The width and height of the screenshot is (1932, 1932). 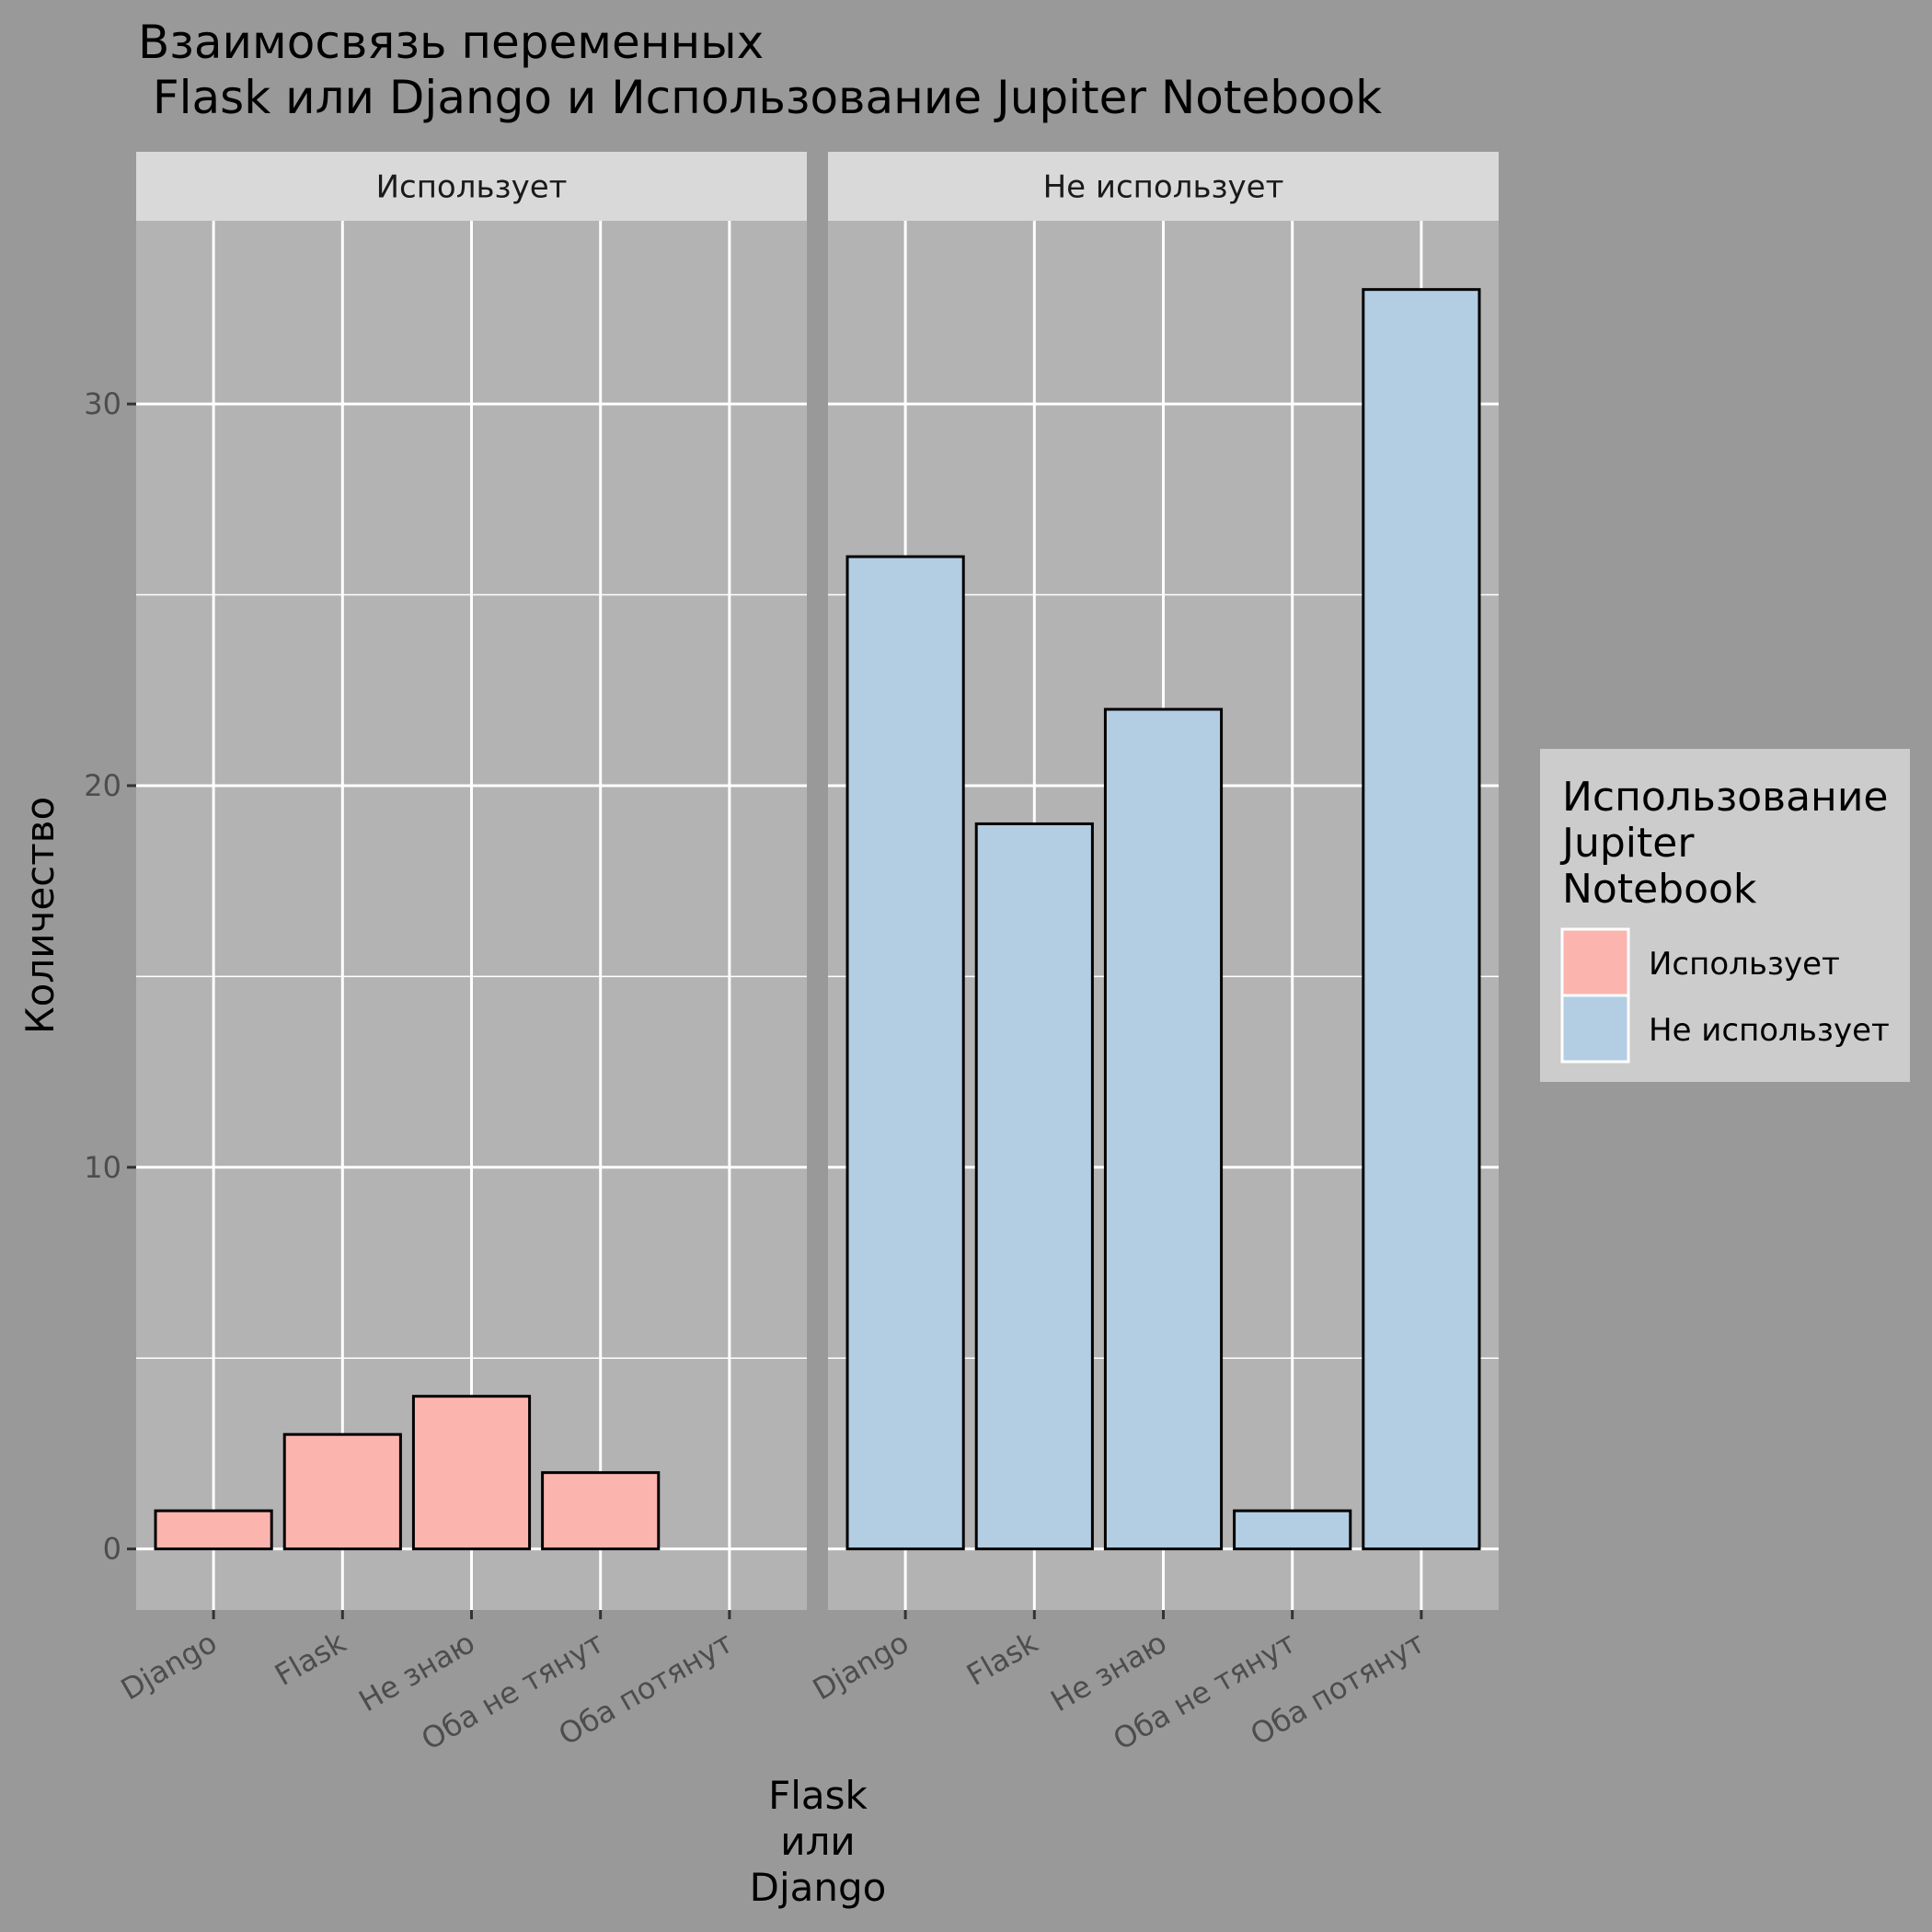 I want to click on legend-key-uses, so click(x=1595, y=962).